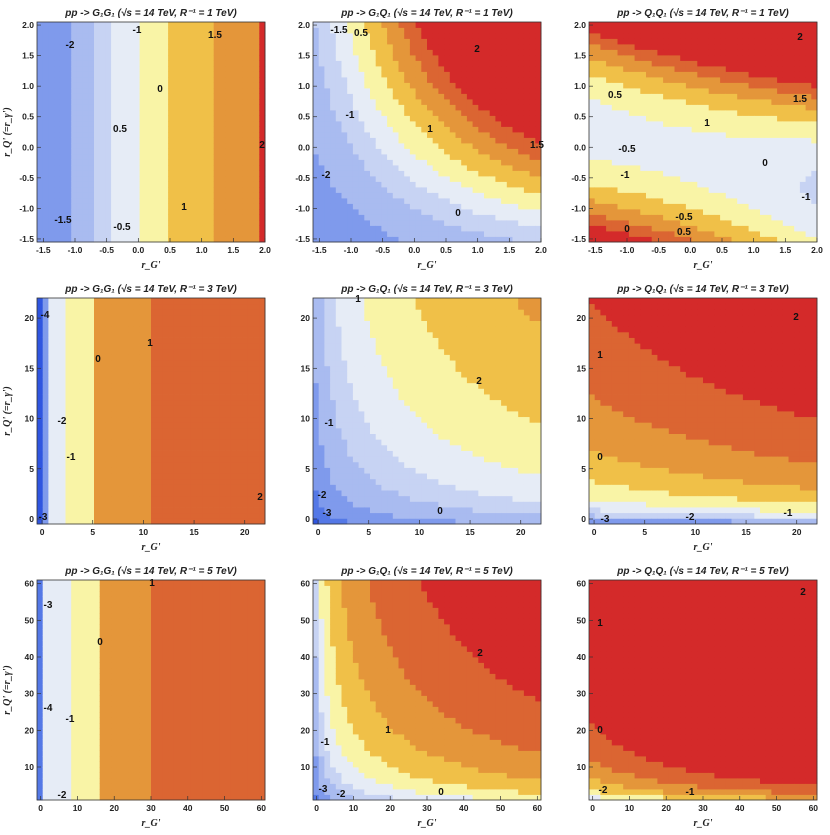  Describe the element at coordinates (26, 208) in the screenshot. I see `y-tick-label: -1.0` at that location.